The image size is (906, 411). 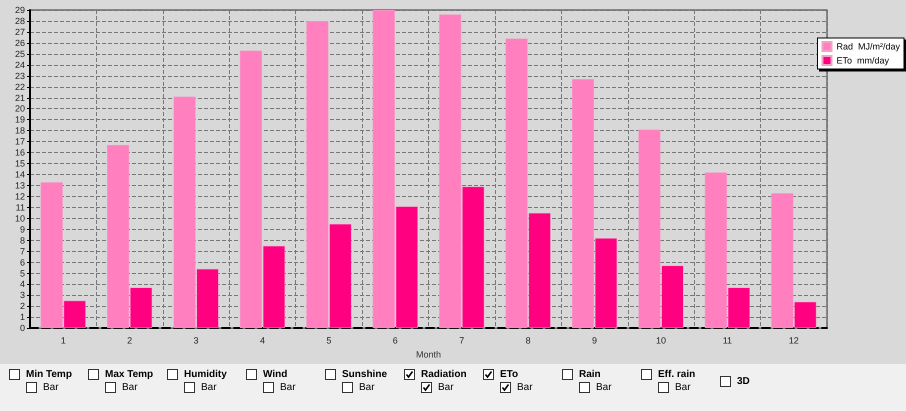 I want to click on y-tick-label: 19, so click(x=19, y=119).